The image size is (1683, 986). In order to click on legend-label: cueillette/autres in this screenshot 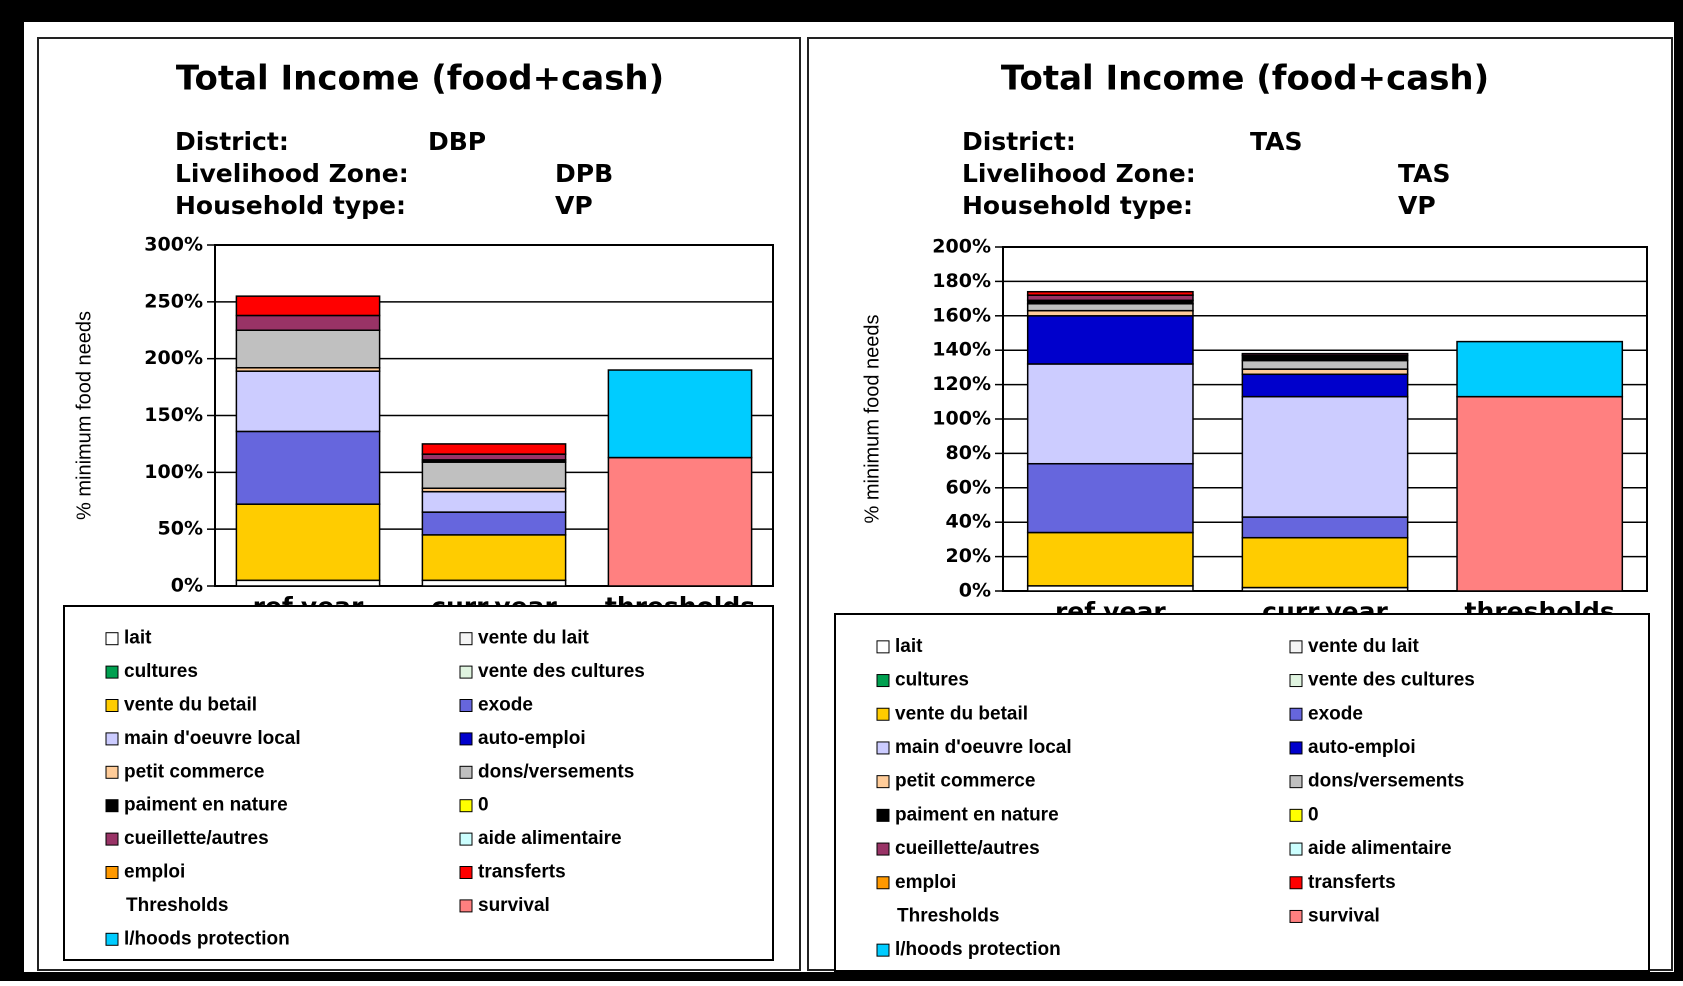, I will do `click(196, 838)`.